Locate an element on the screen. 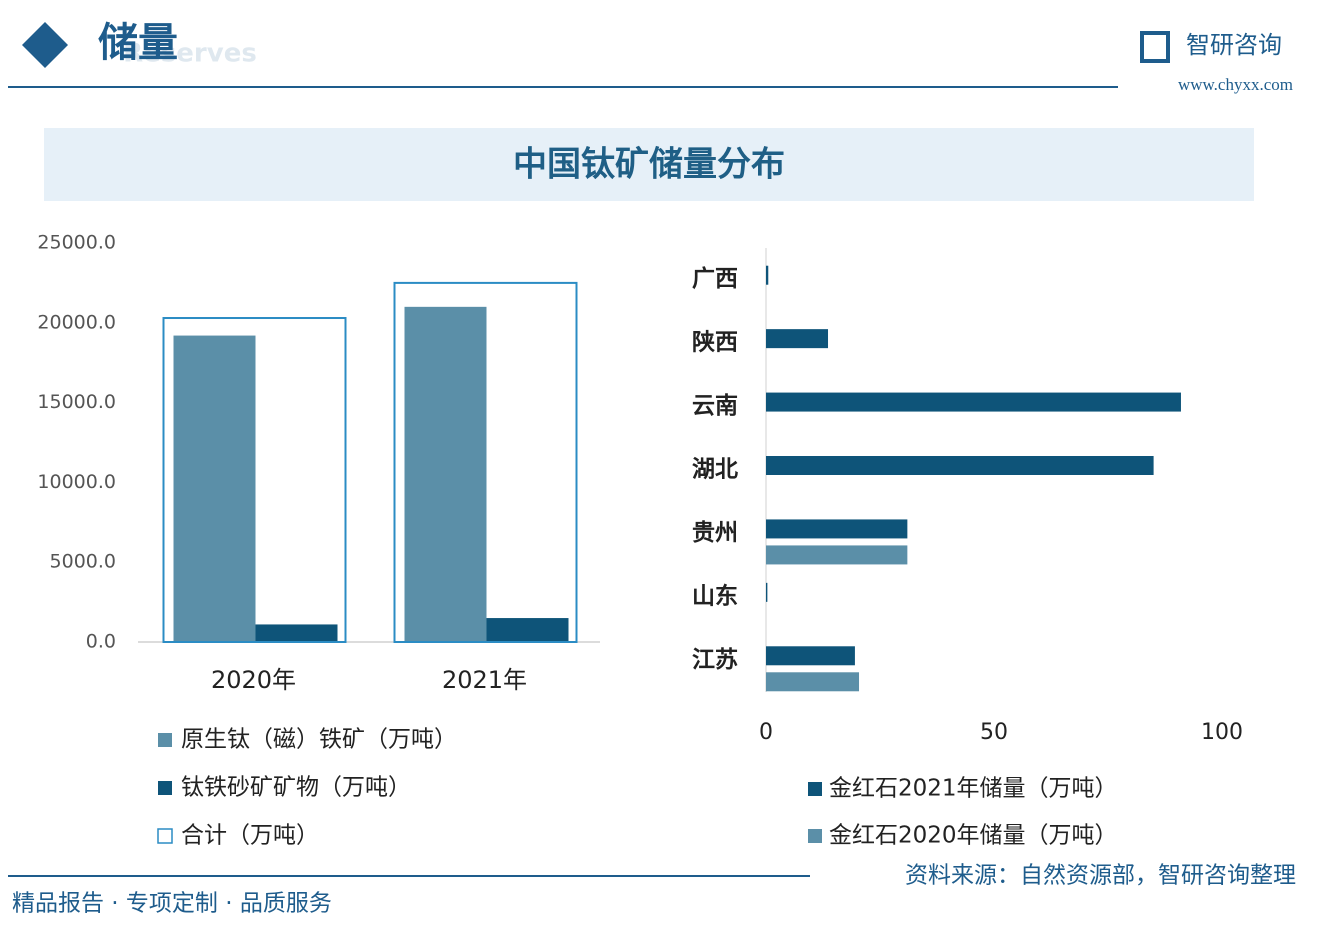 This screenshot has height=928, width=1322. header-icon is located at coordinates (45, 45).